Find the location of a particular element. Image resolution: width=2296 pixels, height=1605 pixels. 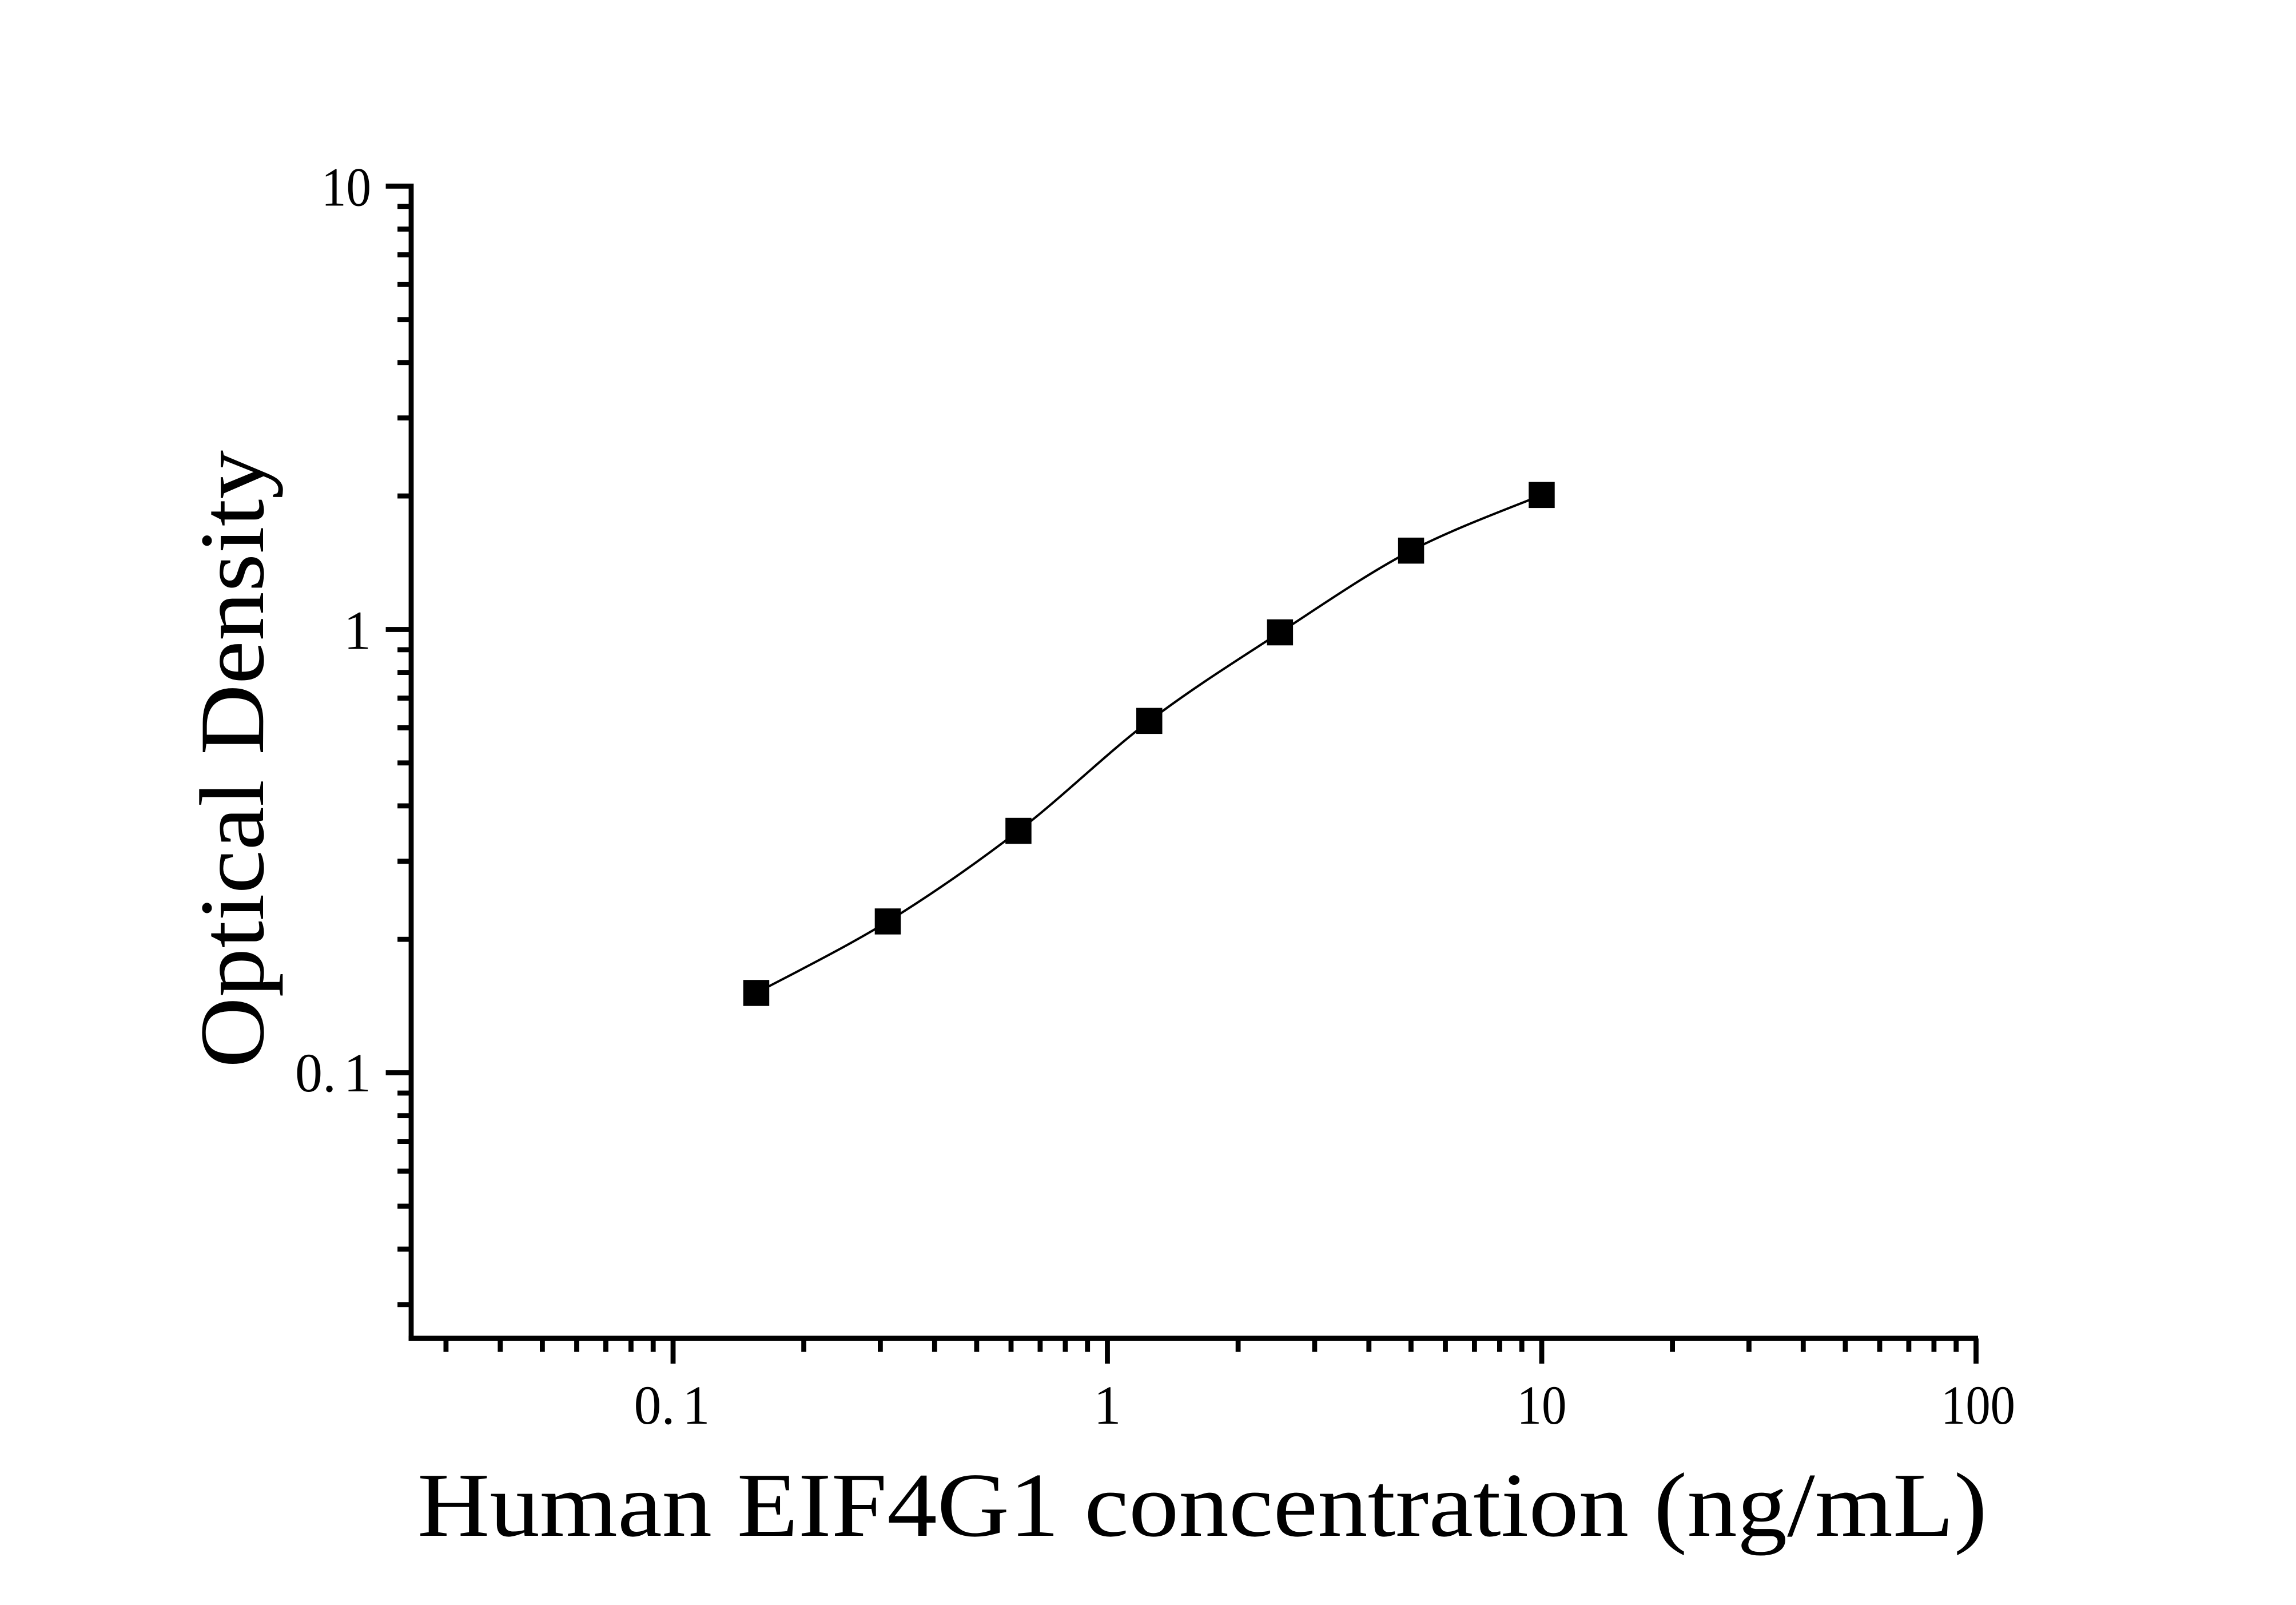

svg-text: 100 is located at coordinates (1978, 1405).